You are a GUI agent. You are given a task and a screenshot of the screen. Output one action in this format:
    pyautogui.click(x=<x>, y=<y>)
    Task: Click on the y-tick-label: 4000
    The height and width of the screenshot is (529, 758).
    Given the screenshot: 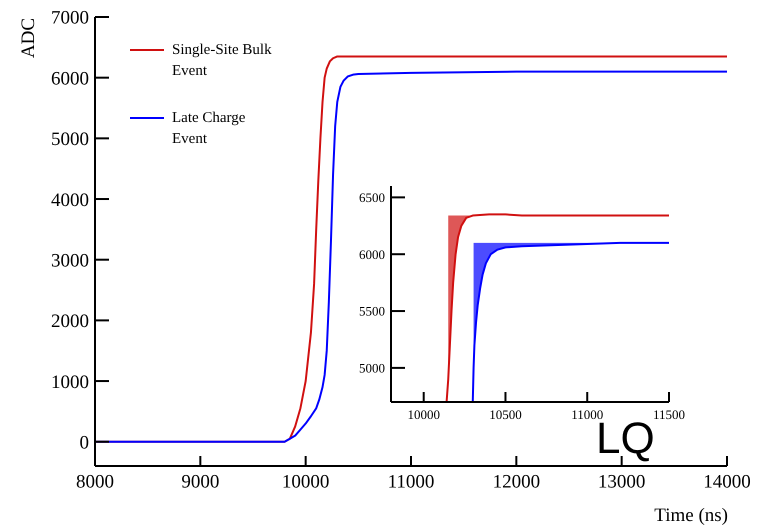 What is the action you would take?
    pyautogui.click(x=70, y=200)
    